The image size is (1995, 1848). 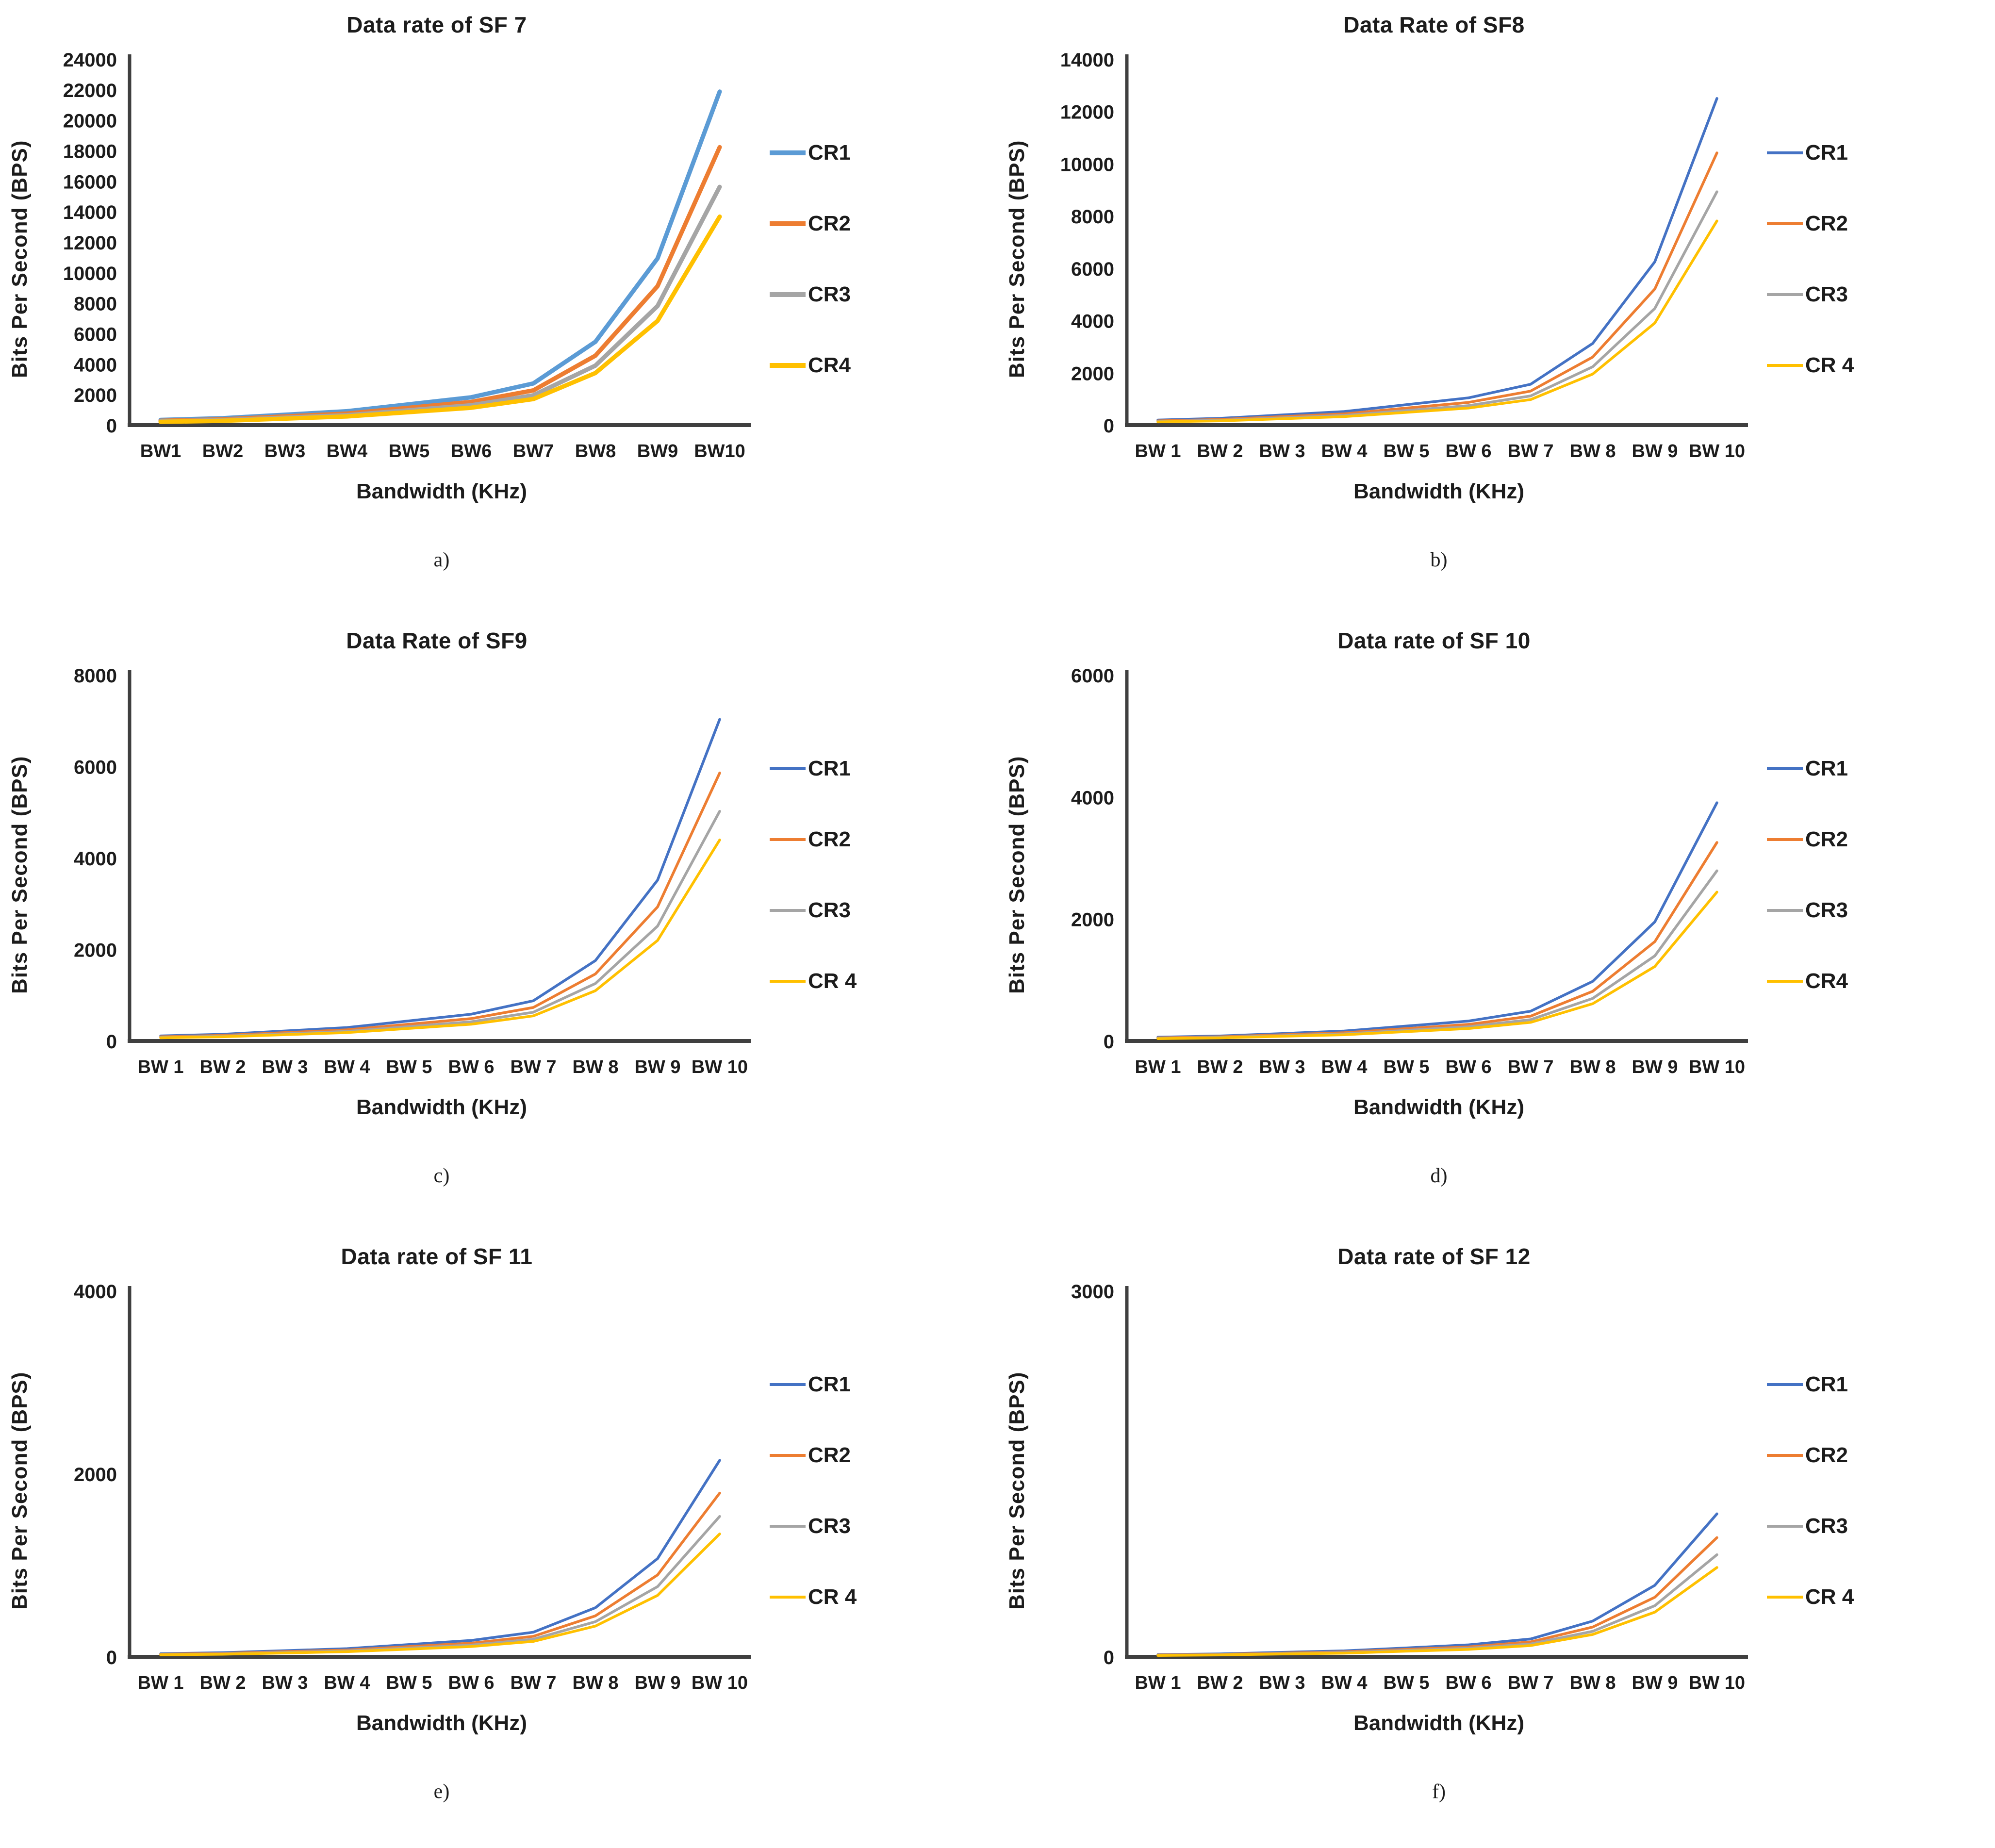 What do you see at coordinates (788, 981) in the screenshot?
I see `legend-swatch-cr4` at bounding box center [788, 981].